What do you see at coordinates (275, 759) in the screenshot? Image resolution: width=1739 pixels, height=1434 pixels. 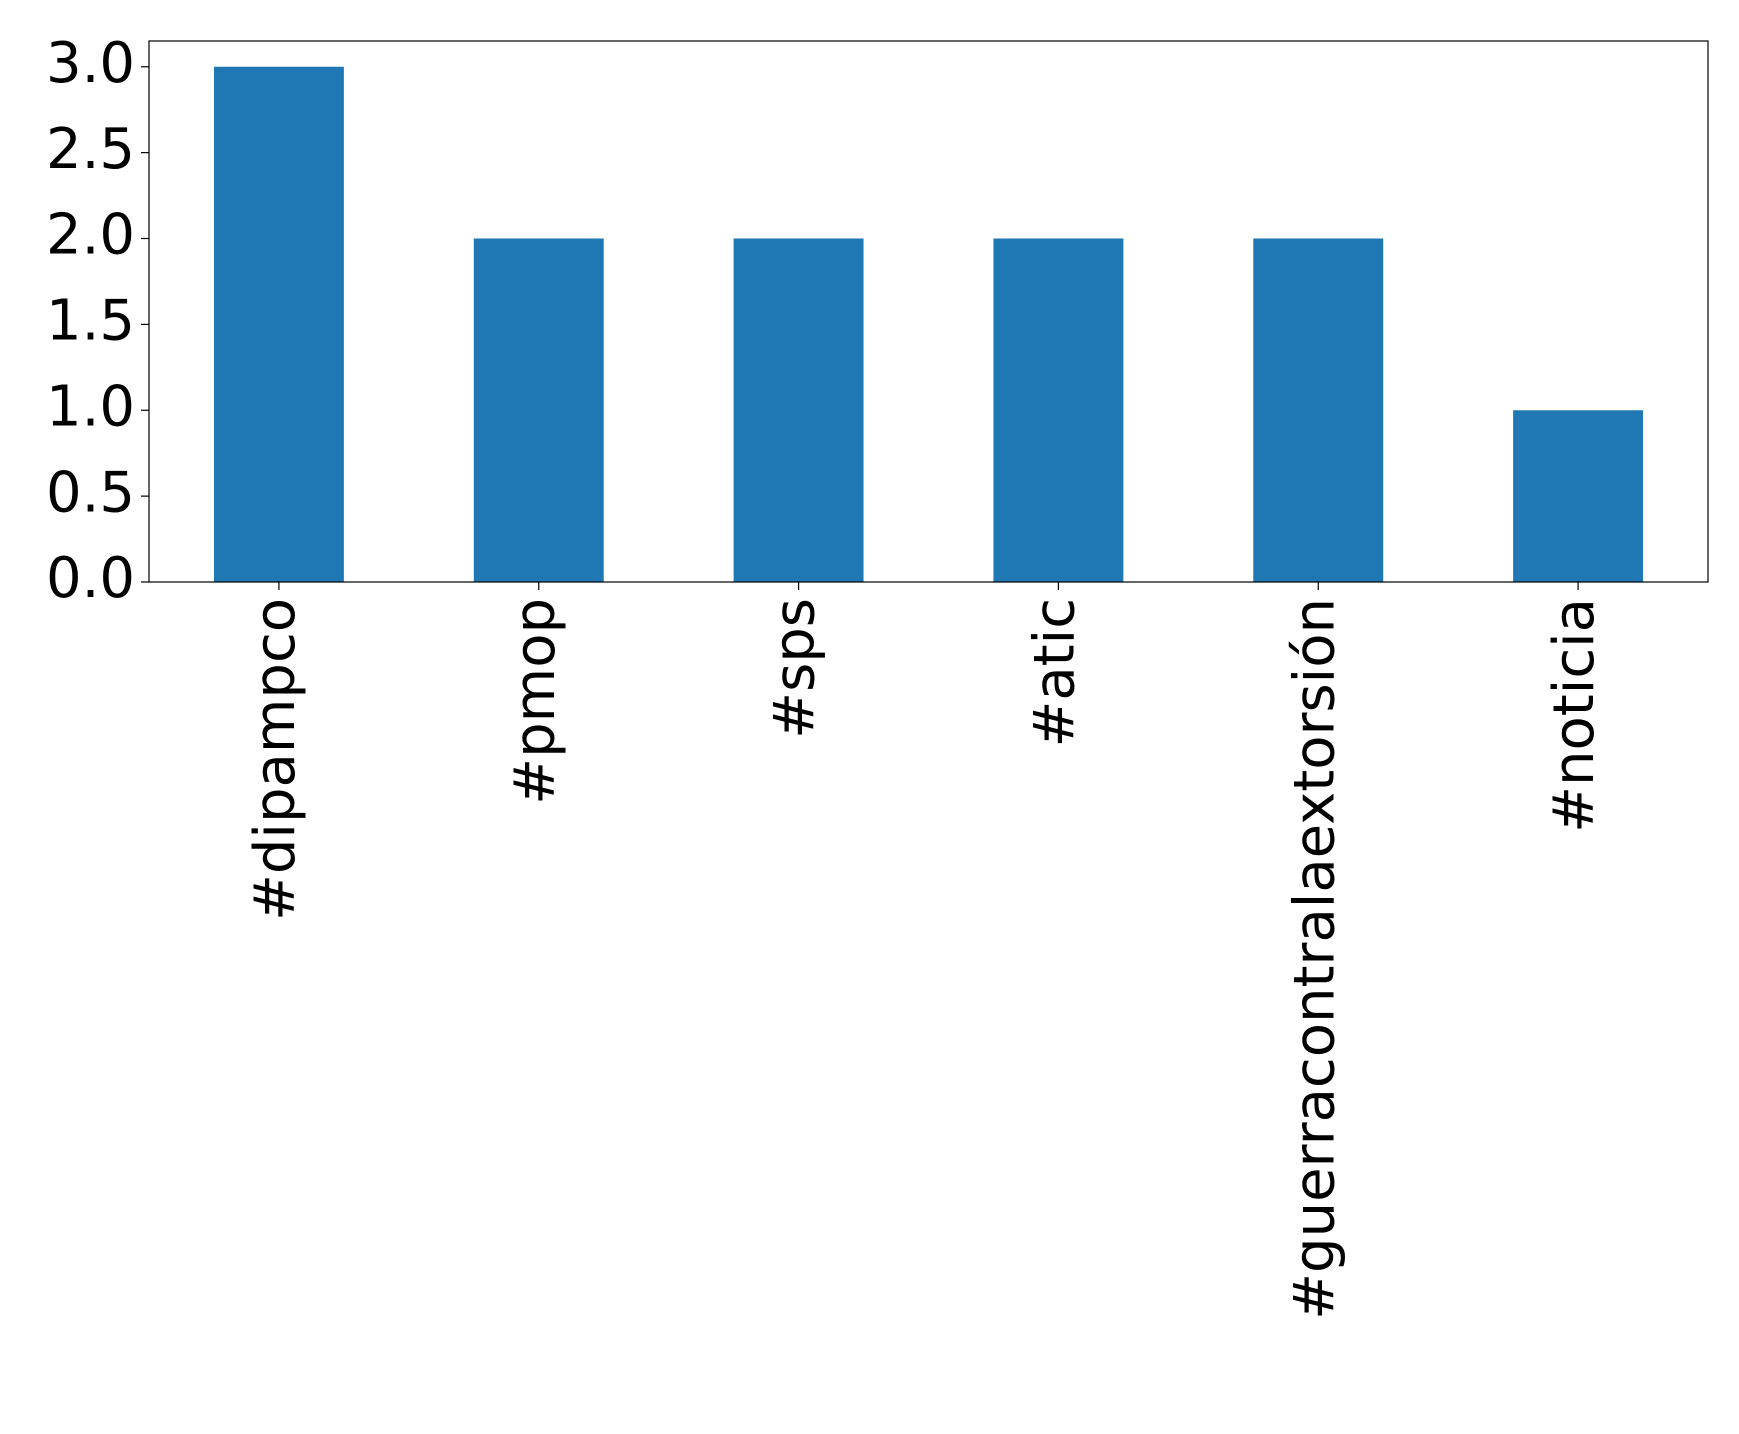 I see `x-tick-label: #dipampco` at bounding box center [275, 759].